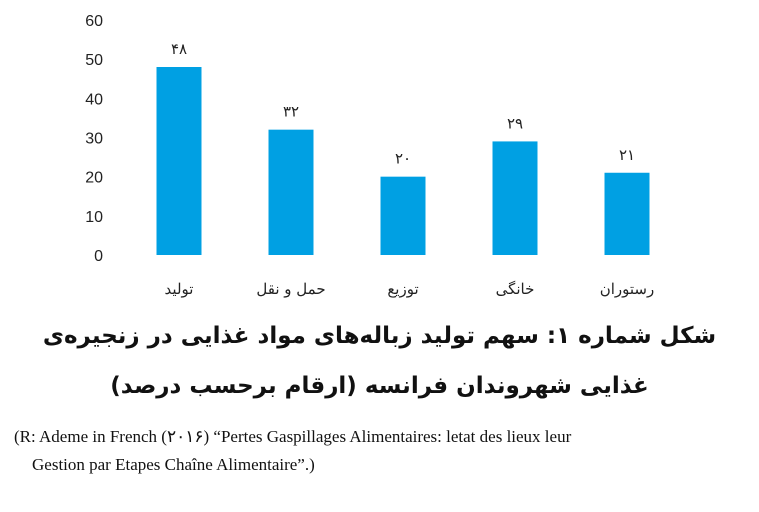 The image size is (759, 512). Describe the element at coordinates (94, 178) in the screenshot. I see `y-tick-label: 20` at that location.